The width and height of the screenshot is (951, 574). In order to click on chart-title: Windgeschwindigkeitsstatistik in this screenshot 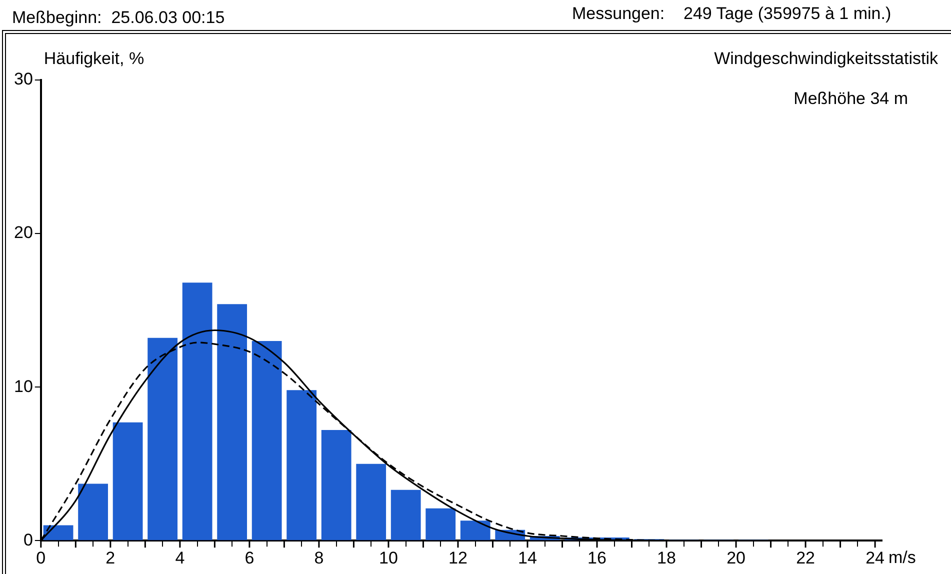, I will do `click(826, 58)`.